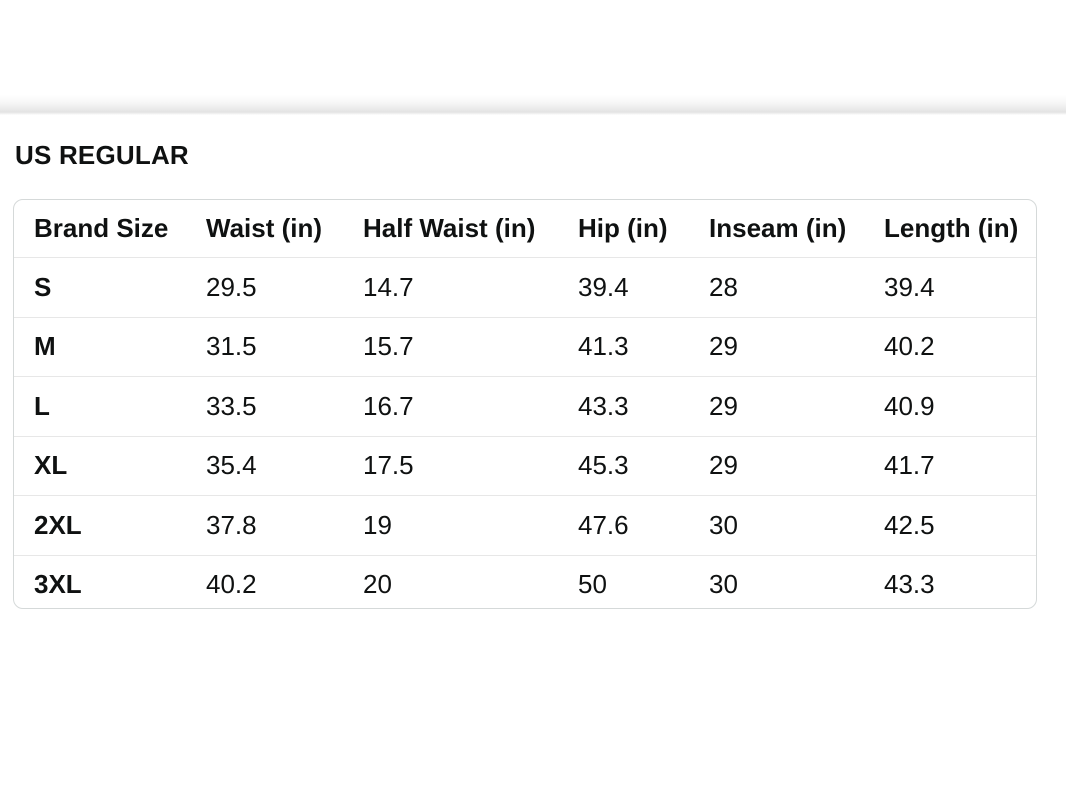  Describe the element at coordinates (470, 346) in the screenshot. I see `cell-half-waist: 15.7` at that location.